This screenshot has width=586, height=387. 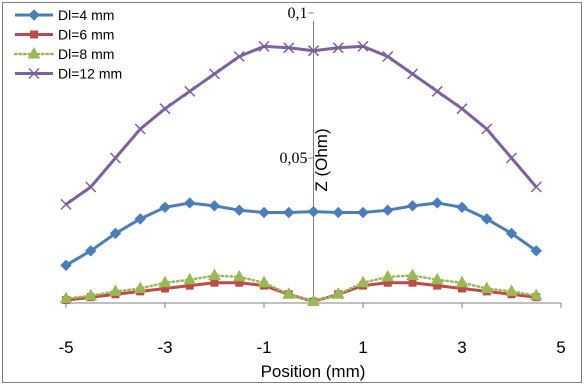 What do you see at coordinates (86, 54) in the screenshot?
I see `legend-label: Dl=8 mm` at bounding box center [86, 54].